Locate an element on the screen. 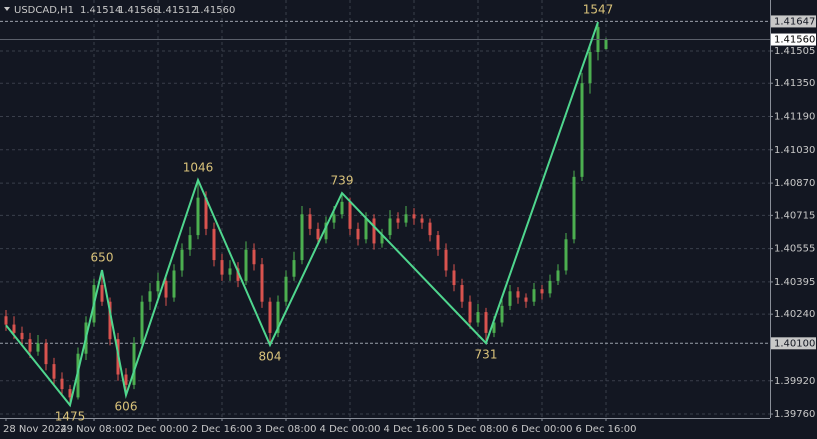  y-tick-label: 1.39920 is located at coordinates (794, 381).